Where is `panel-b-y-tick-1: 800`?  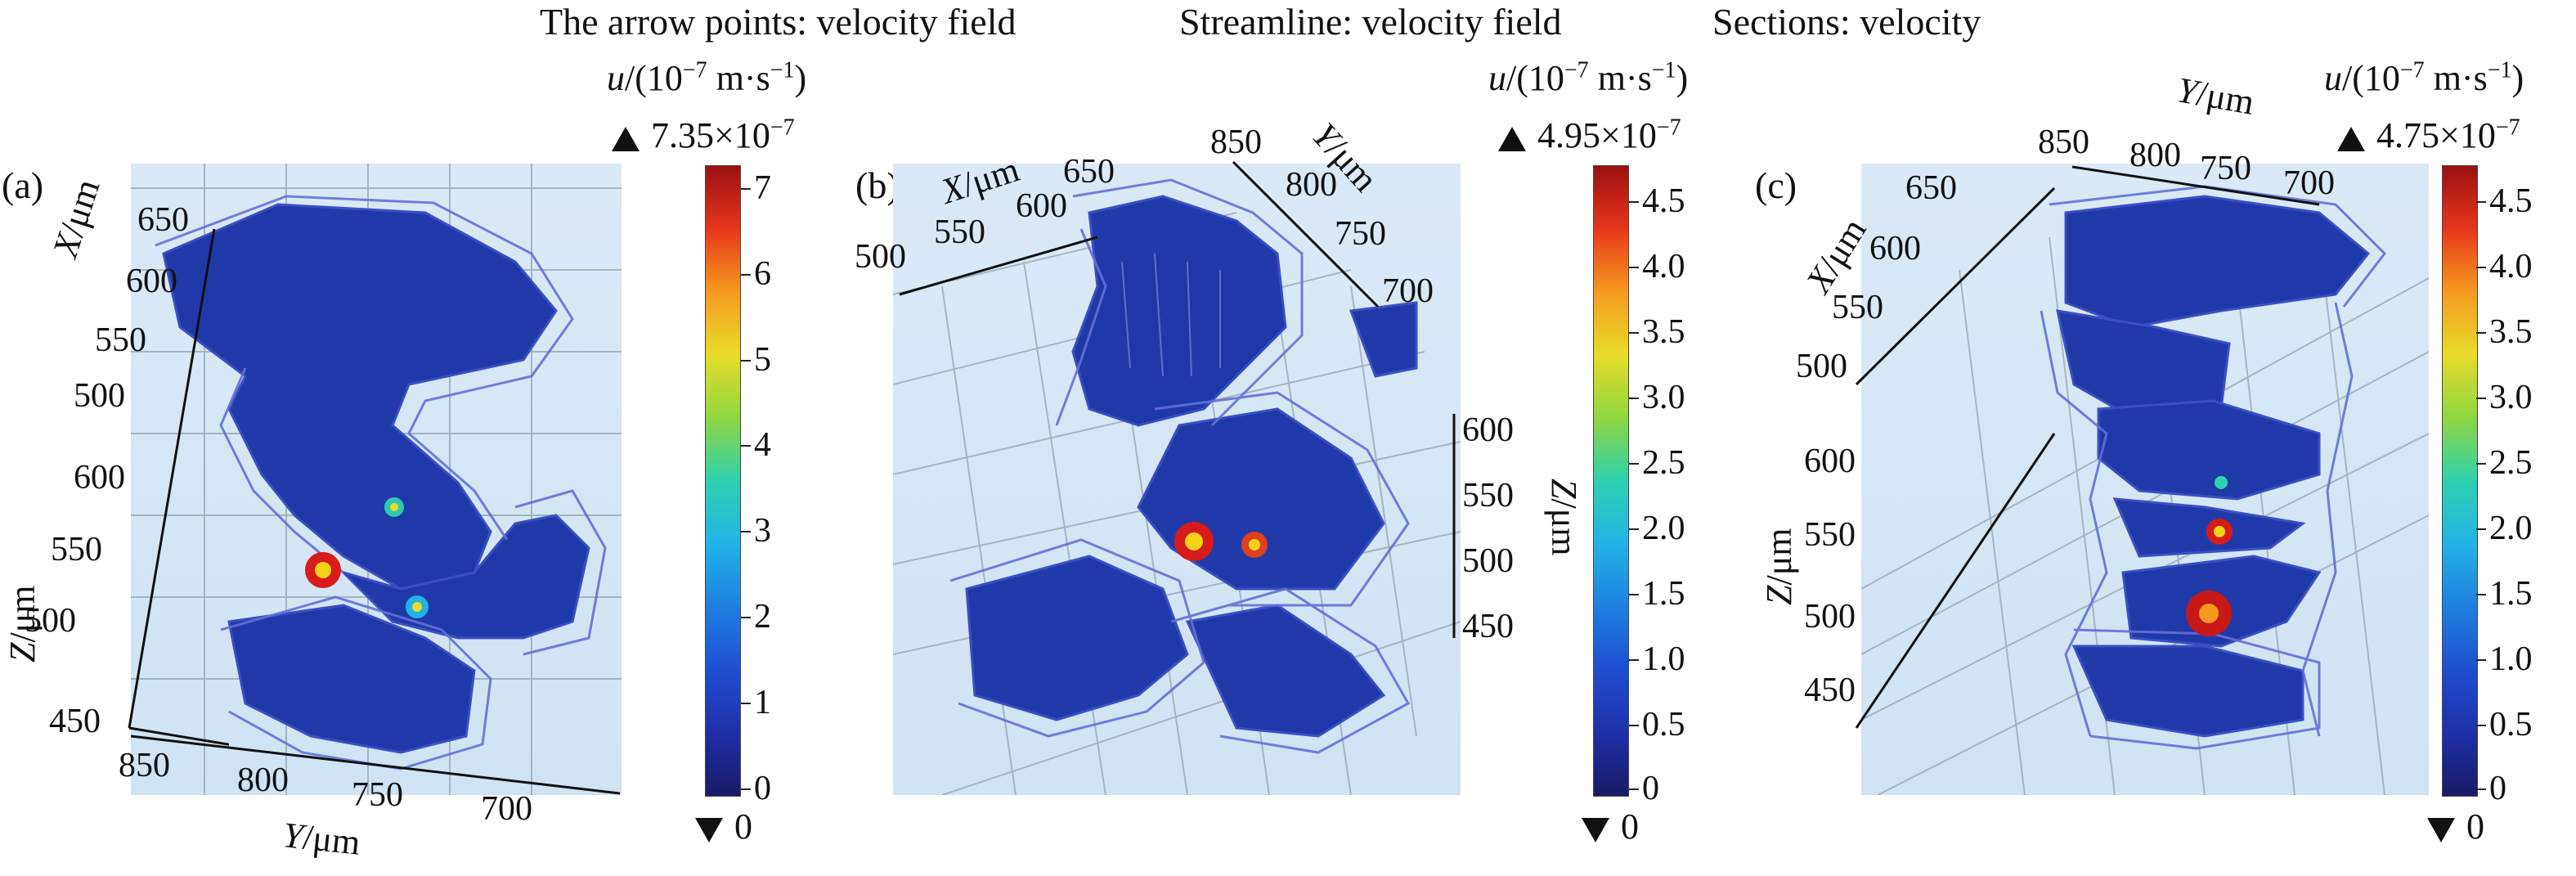
panel-b-y-tick-1: 800 is located at coordinates (1311, 185).